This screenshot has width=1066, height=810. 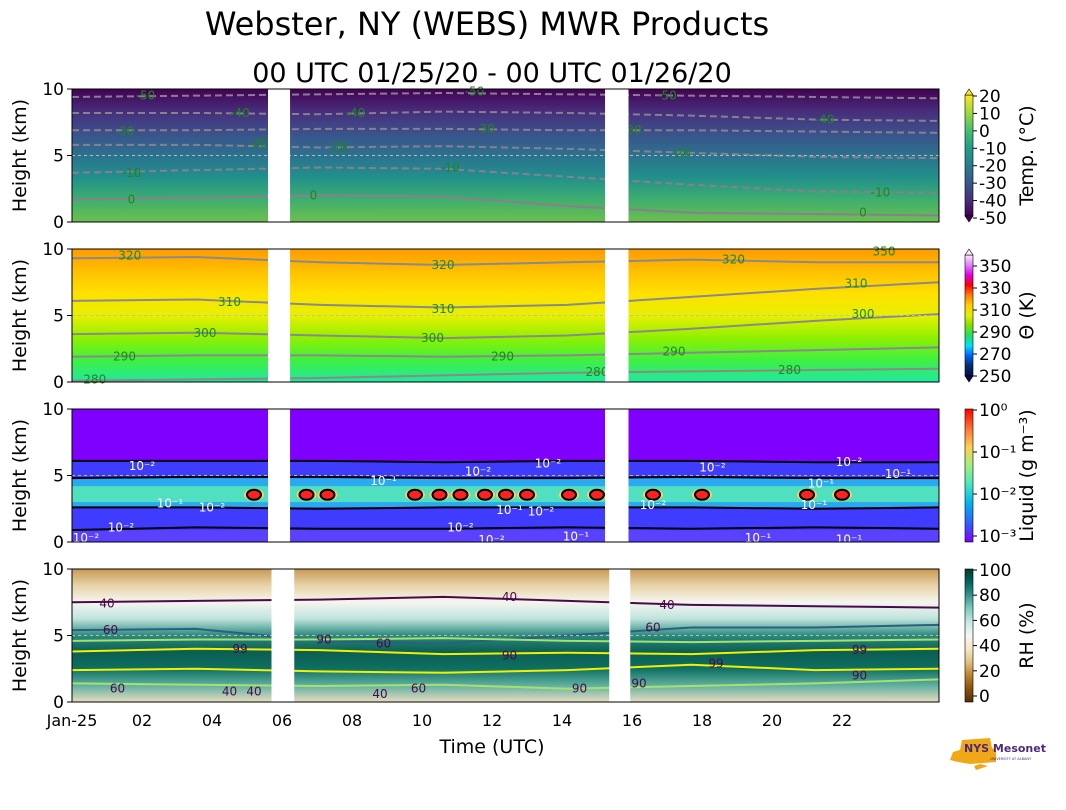 What do you see at coordinates (995, 311) in the screenshot?
I see `colorbar-tick-label: 310` at bounding box center [995, 311].